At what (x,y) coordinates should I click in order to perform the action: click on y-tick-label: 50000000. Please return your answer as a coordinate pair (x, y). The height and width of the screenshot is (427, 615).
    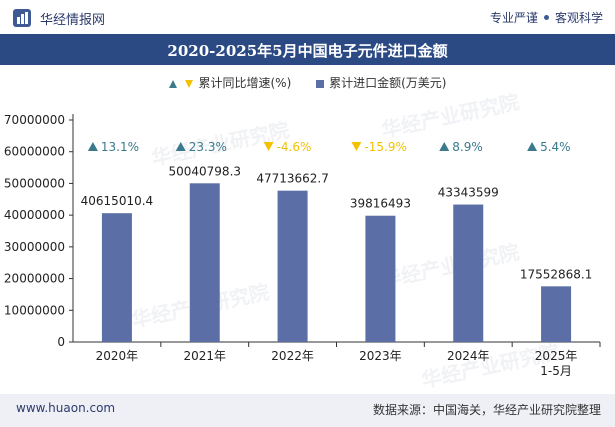
    Looking at the image, I should click on (34, 183).